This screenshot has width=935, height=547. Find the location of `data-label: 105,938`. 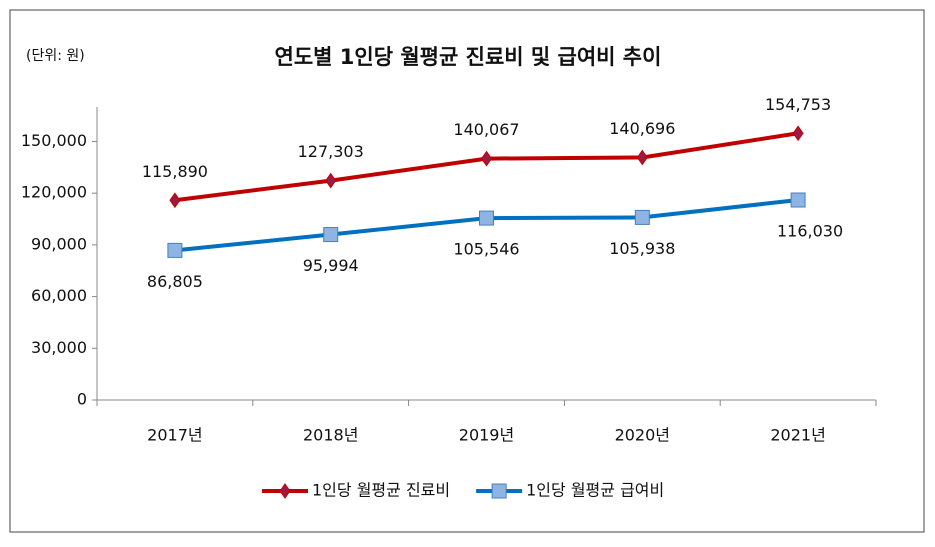

data-label: 105,938 is located at coordinates (642, 248).